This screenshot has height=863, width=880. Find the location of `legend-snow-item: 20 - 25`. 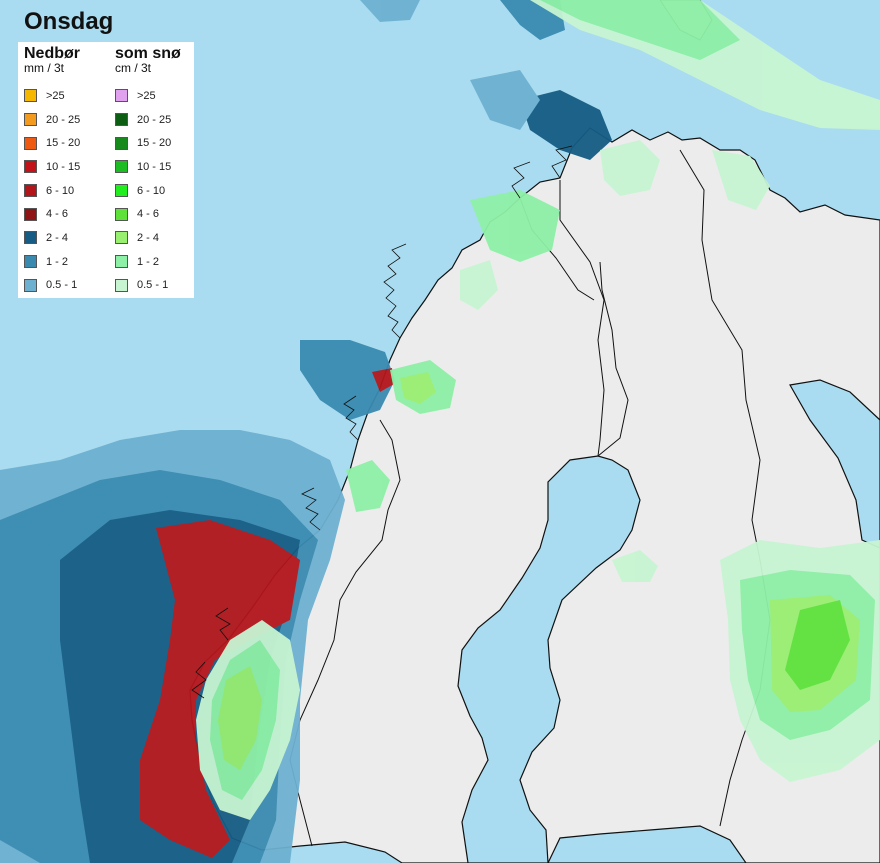

legend-snow-item: 20 - 25 is located at coordinates (148, 120).